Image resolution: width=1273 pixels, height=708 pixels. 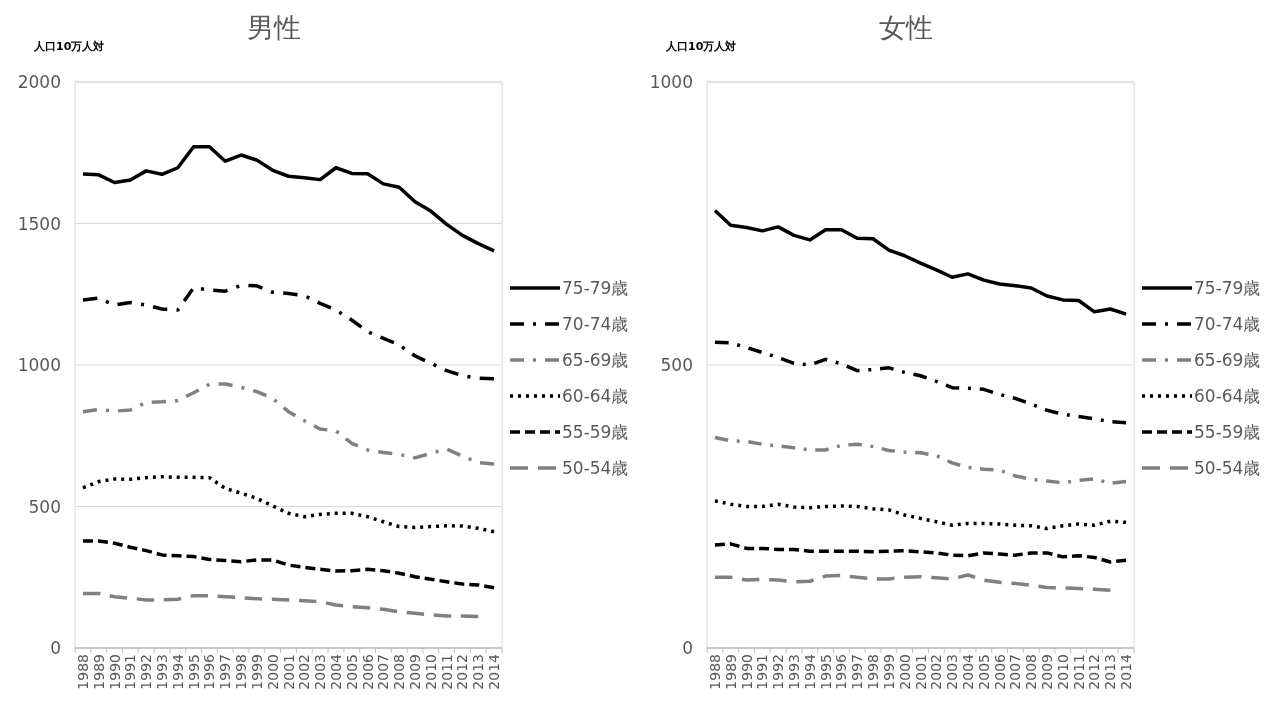 I want to click on chart-title: 男性, so click(x=273, y=27).